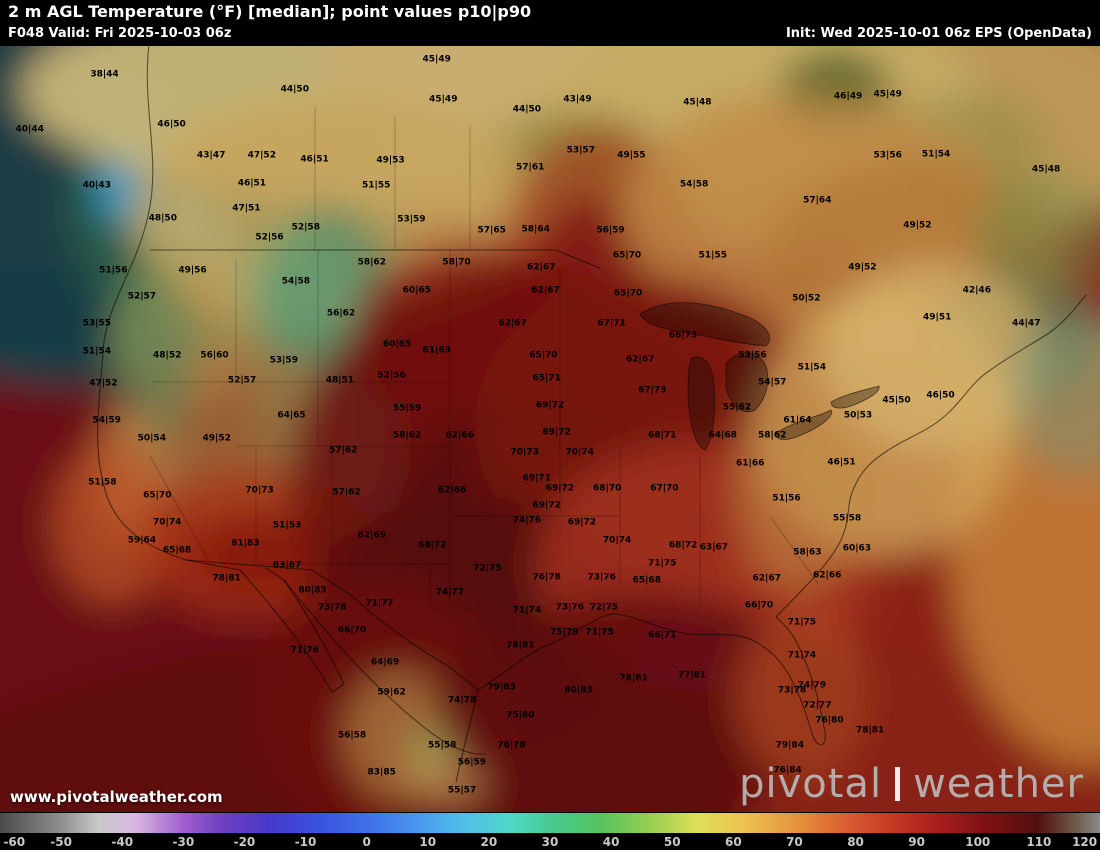  I want to click on point-value: 65|71, so click(546, 378).